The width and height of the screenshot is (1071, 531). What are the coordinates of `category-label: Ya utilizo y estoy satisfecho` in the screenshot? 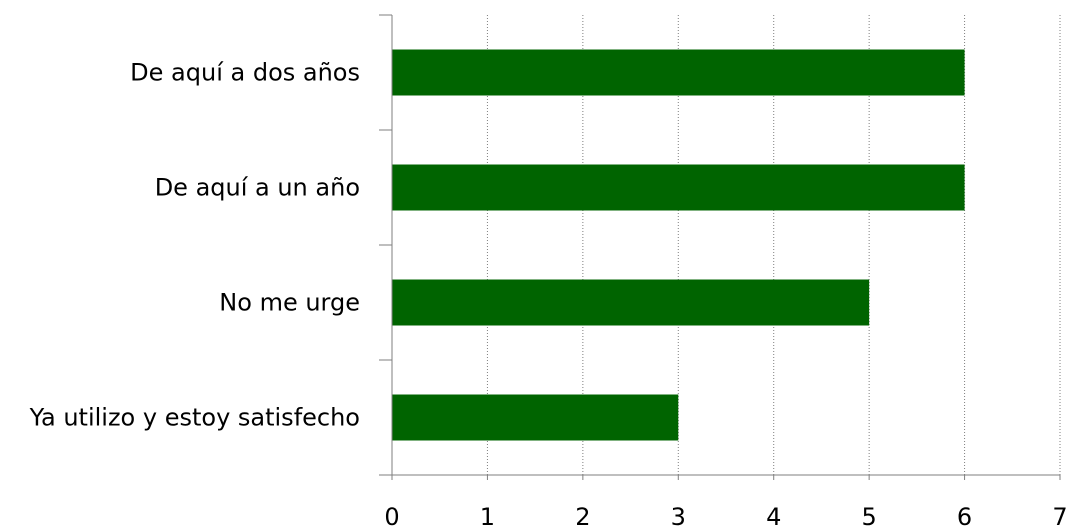 It's located at (194, 418).